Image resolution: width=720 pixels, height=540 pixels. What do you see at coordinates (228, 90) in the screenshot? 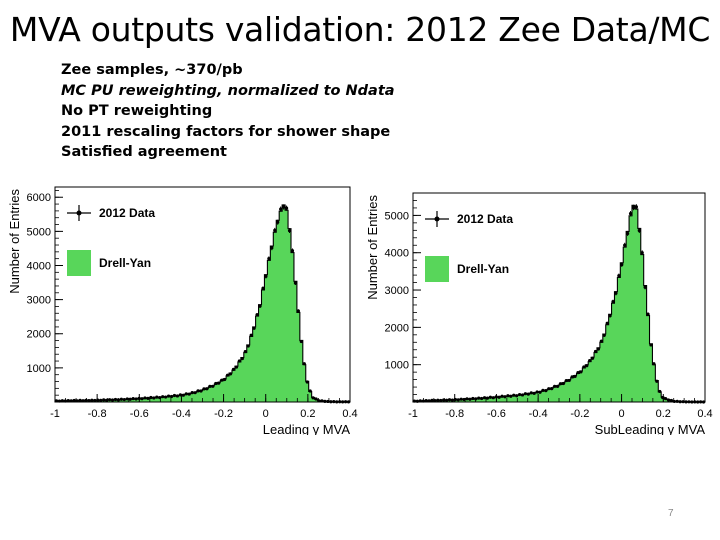
I see `note-line: MC PU reweighting, normalized to Ndata` at bounding box center [228, 90].